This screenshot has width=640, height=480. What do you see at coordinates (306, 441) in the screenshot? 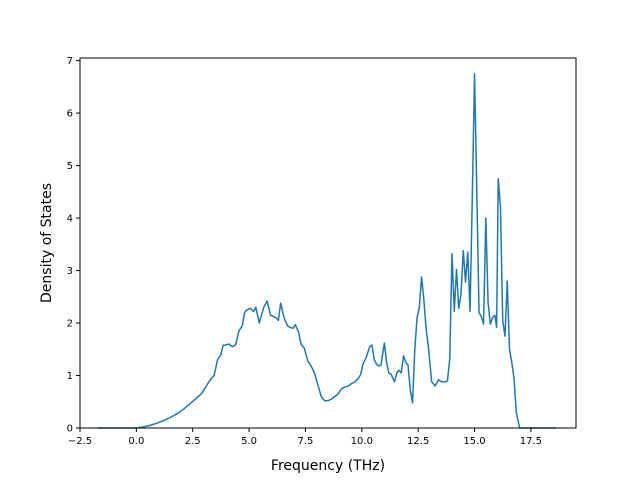
I see `x-tick-label: 7.5` at bounding box center [306, 441].